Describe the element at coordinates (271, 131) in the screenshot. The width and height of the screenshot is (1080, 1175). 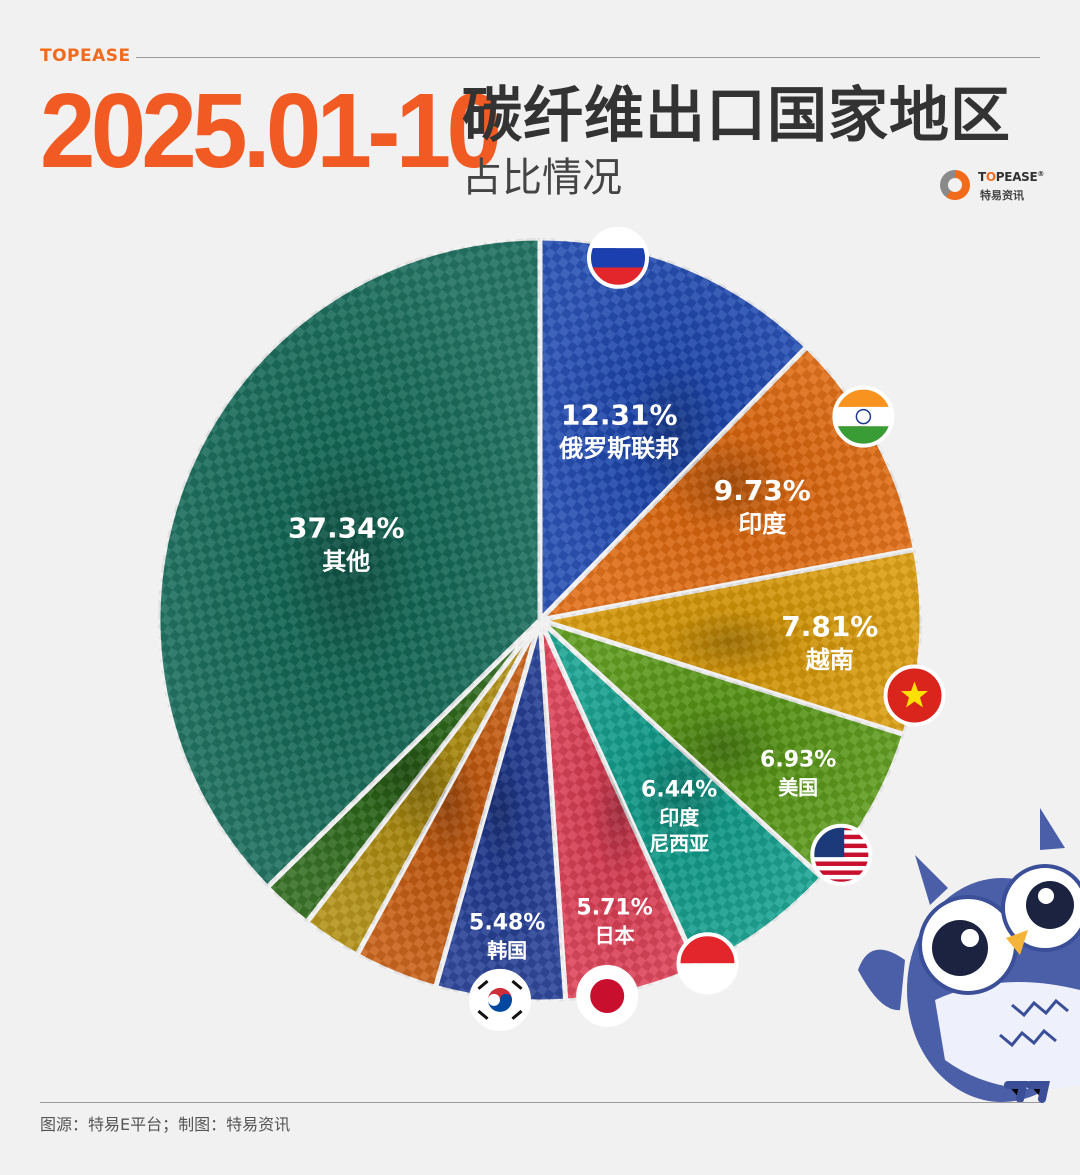
I see `date-range: 2025.01-10` at that location.